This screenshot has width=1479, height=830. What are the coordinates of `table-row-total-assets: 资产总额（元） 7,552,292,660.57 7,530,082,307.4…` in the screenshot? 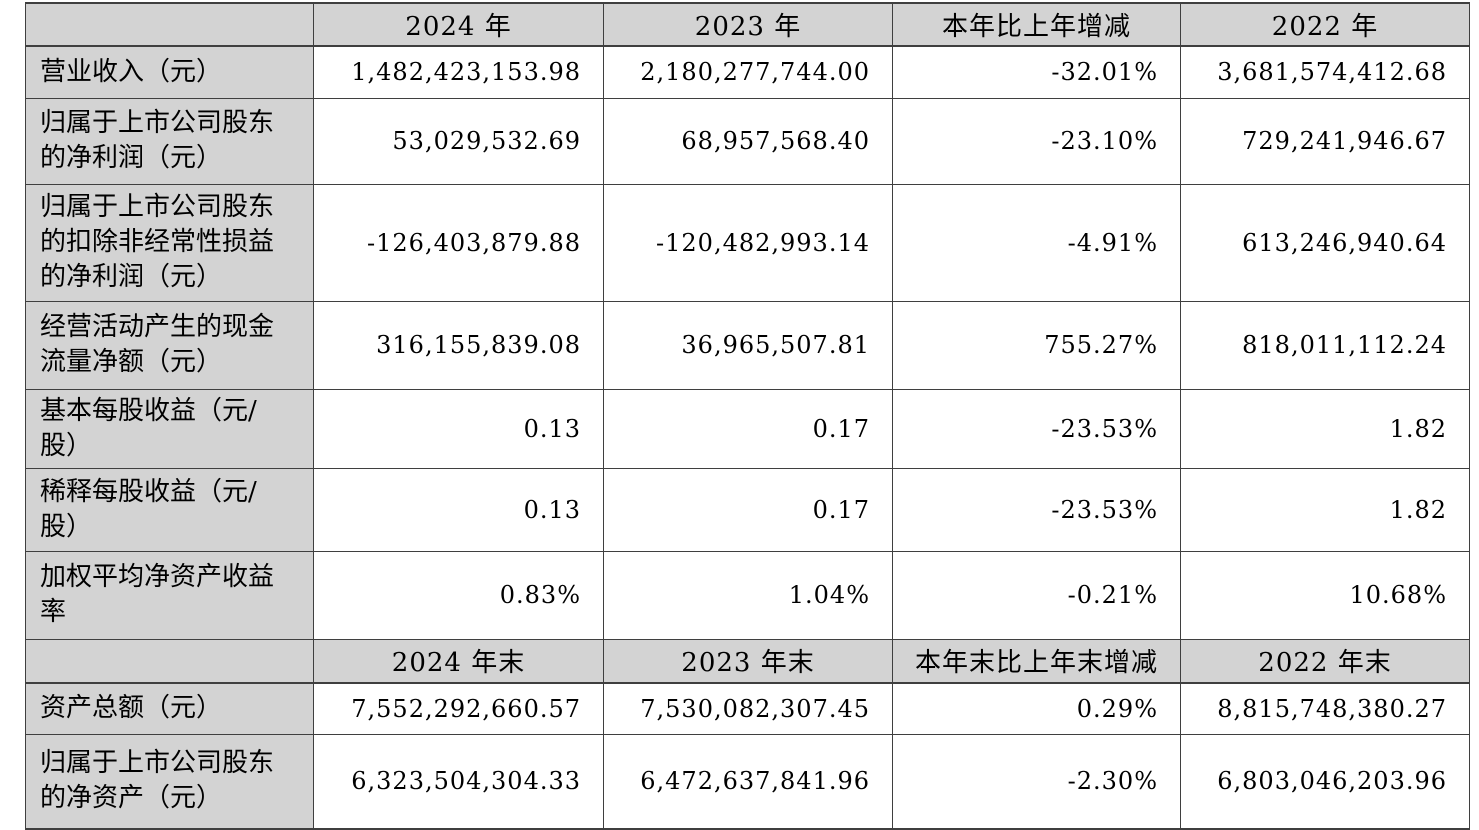 It's located at (747, 708).